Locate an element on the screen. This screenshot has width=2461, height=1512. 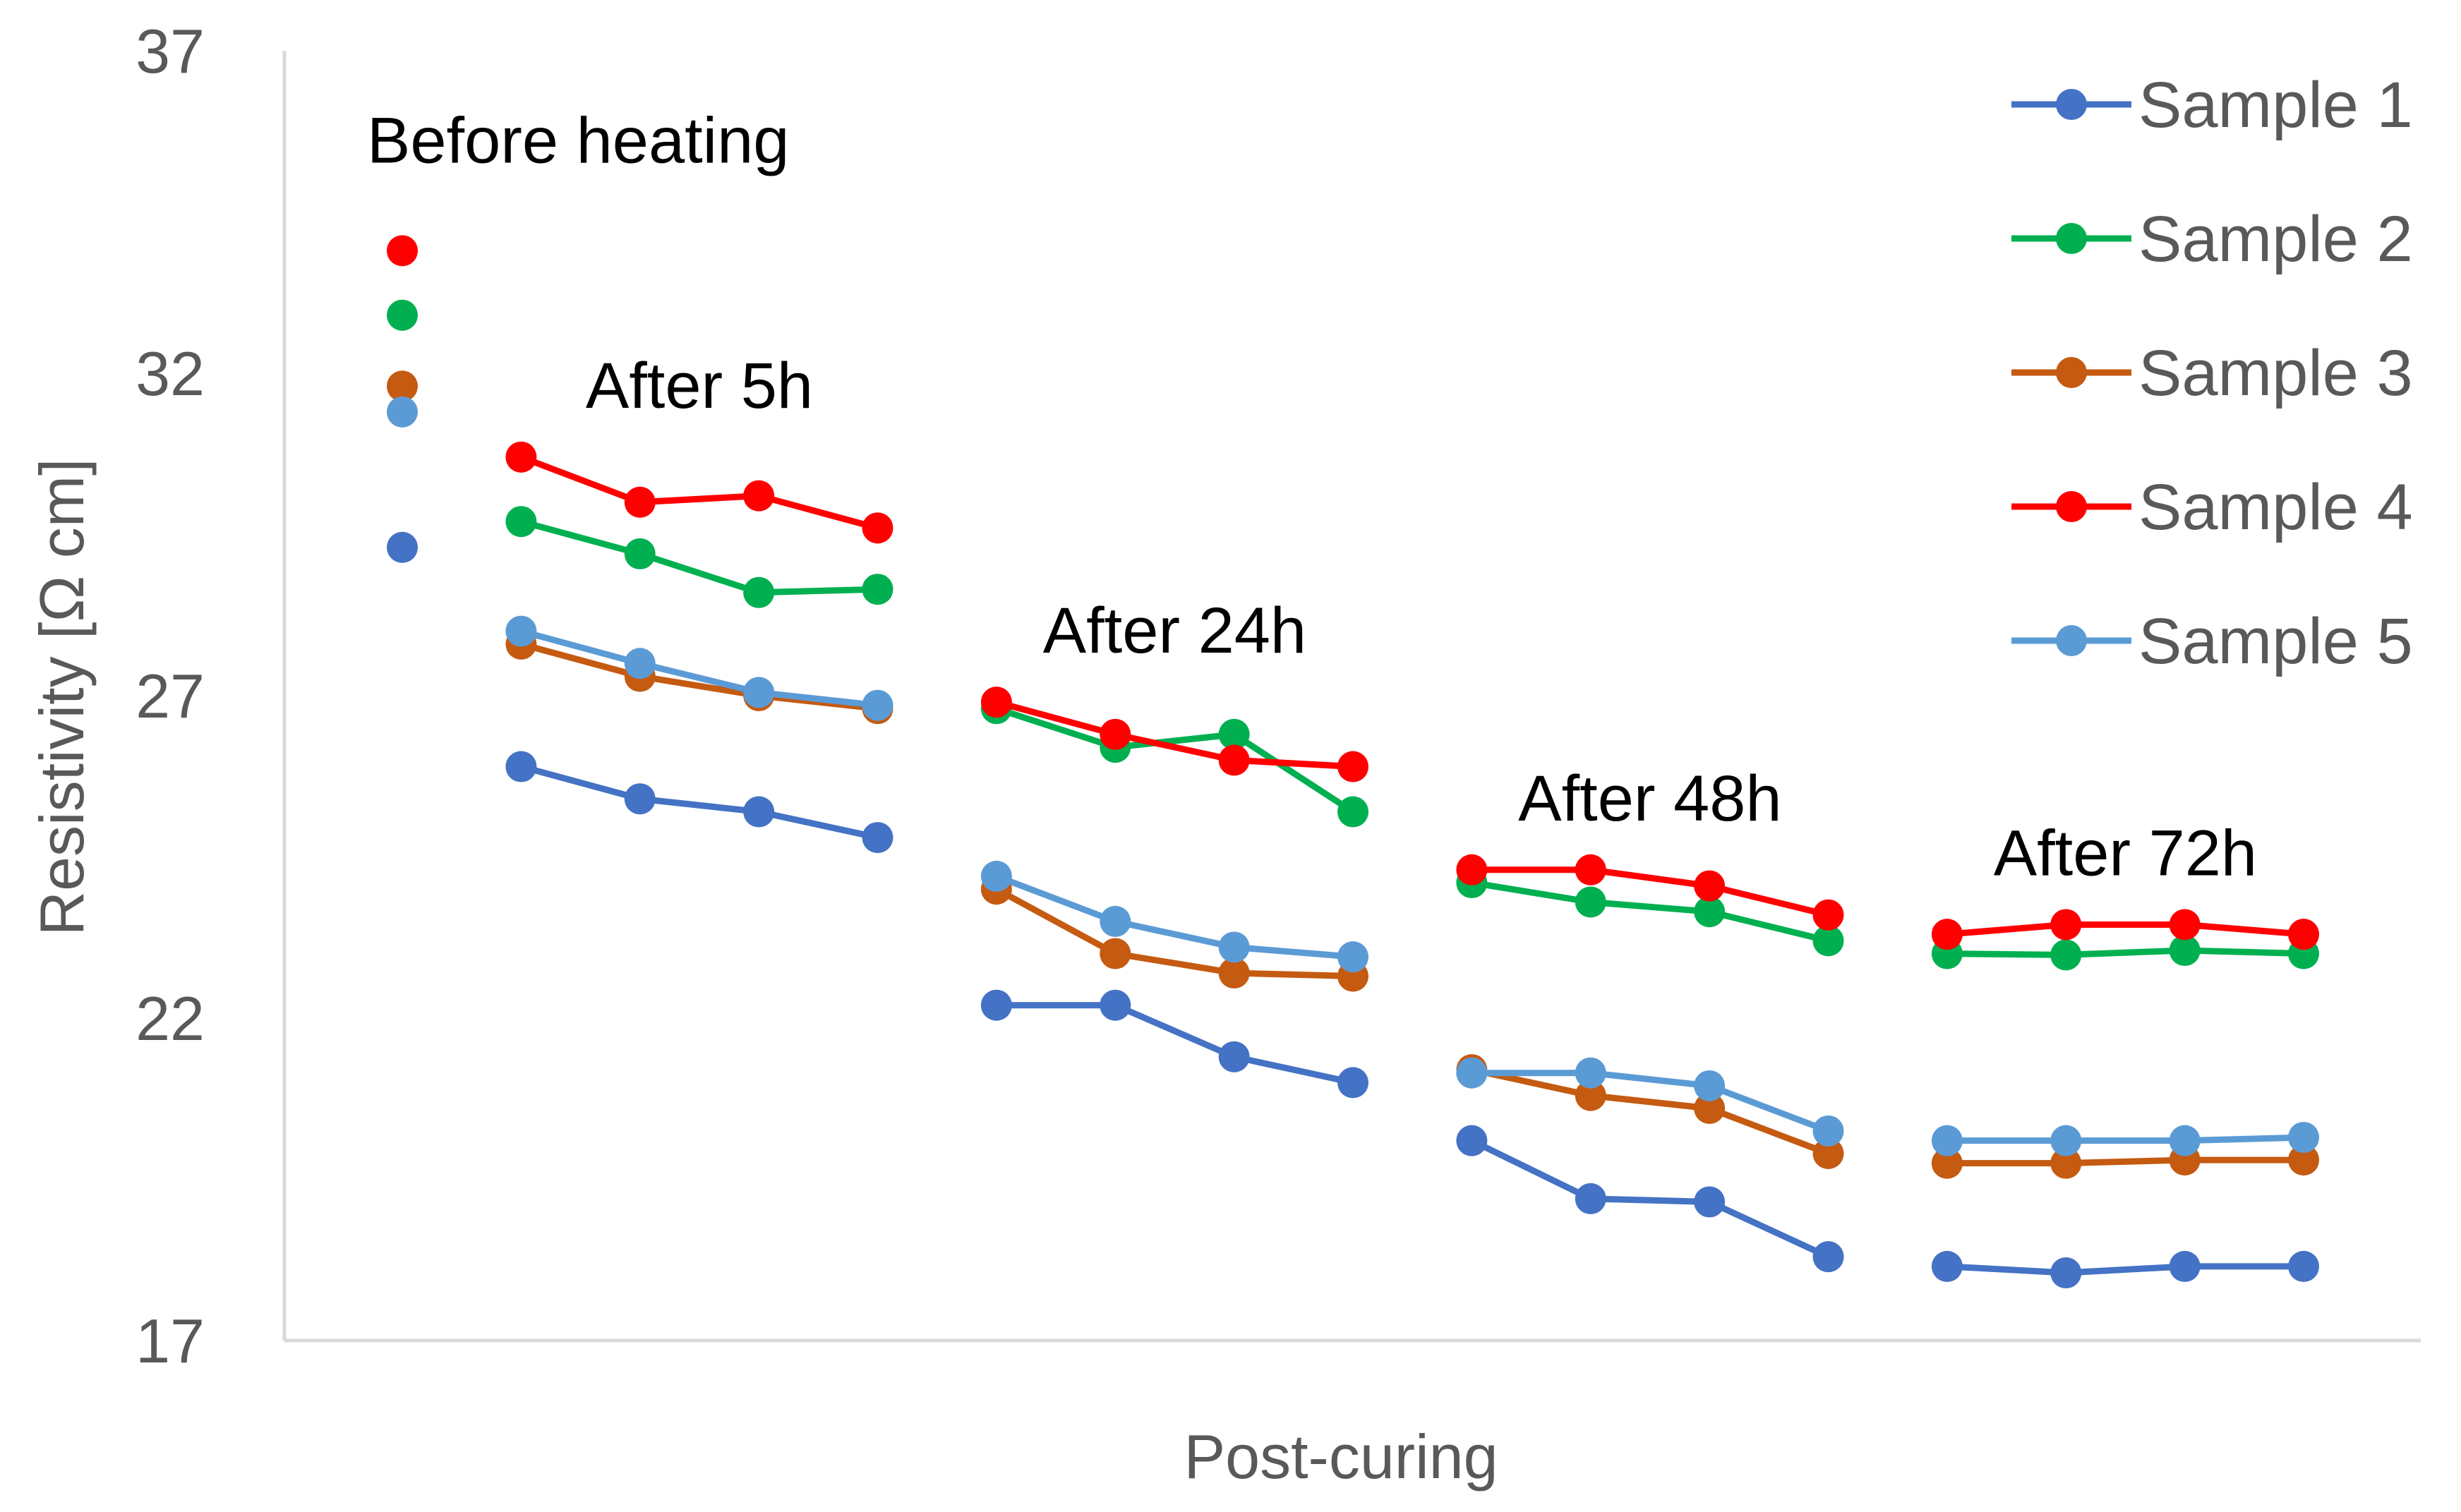
y-tick-label: 27 is located at coordinates (170, 696).